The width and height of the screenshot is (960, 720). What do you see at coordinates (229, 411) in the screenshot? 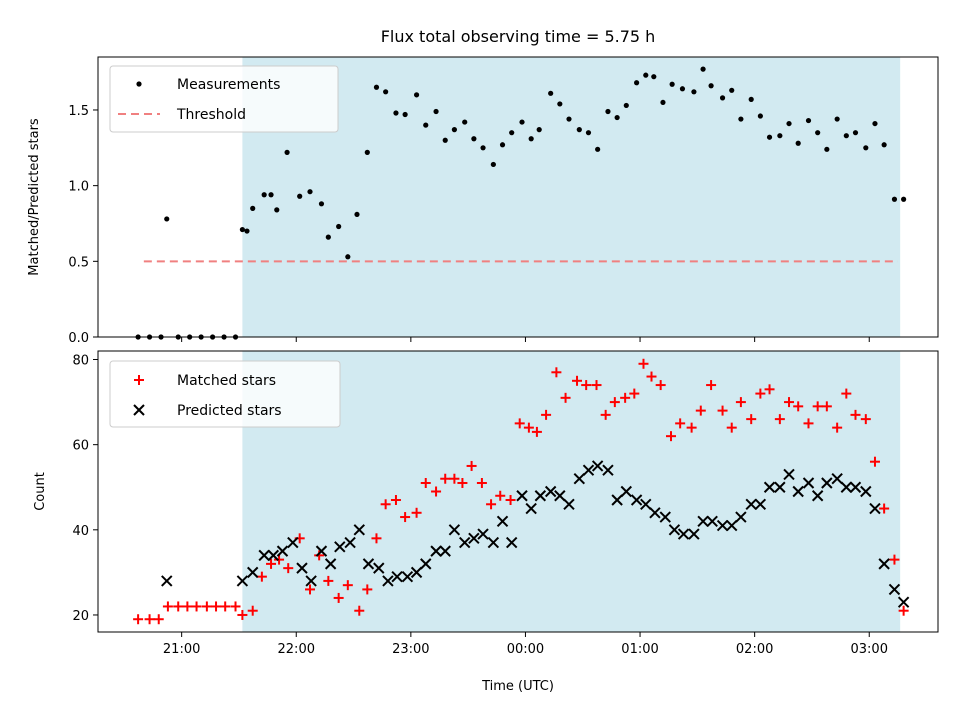
I see `legend-predicted-label: Predicted stars` at bounding box center [229, 411].